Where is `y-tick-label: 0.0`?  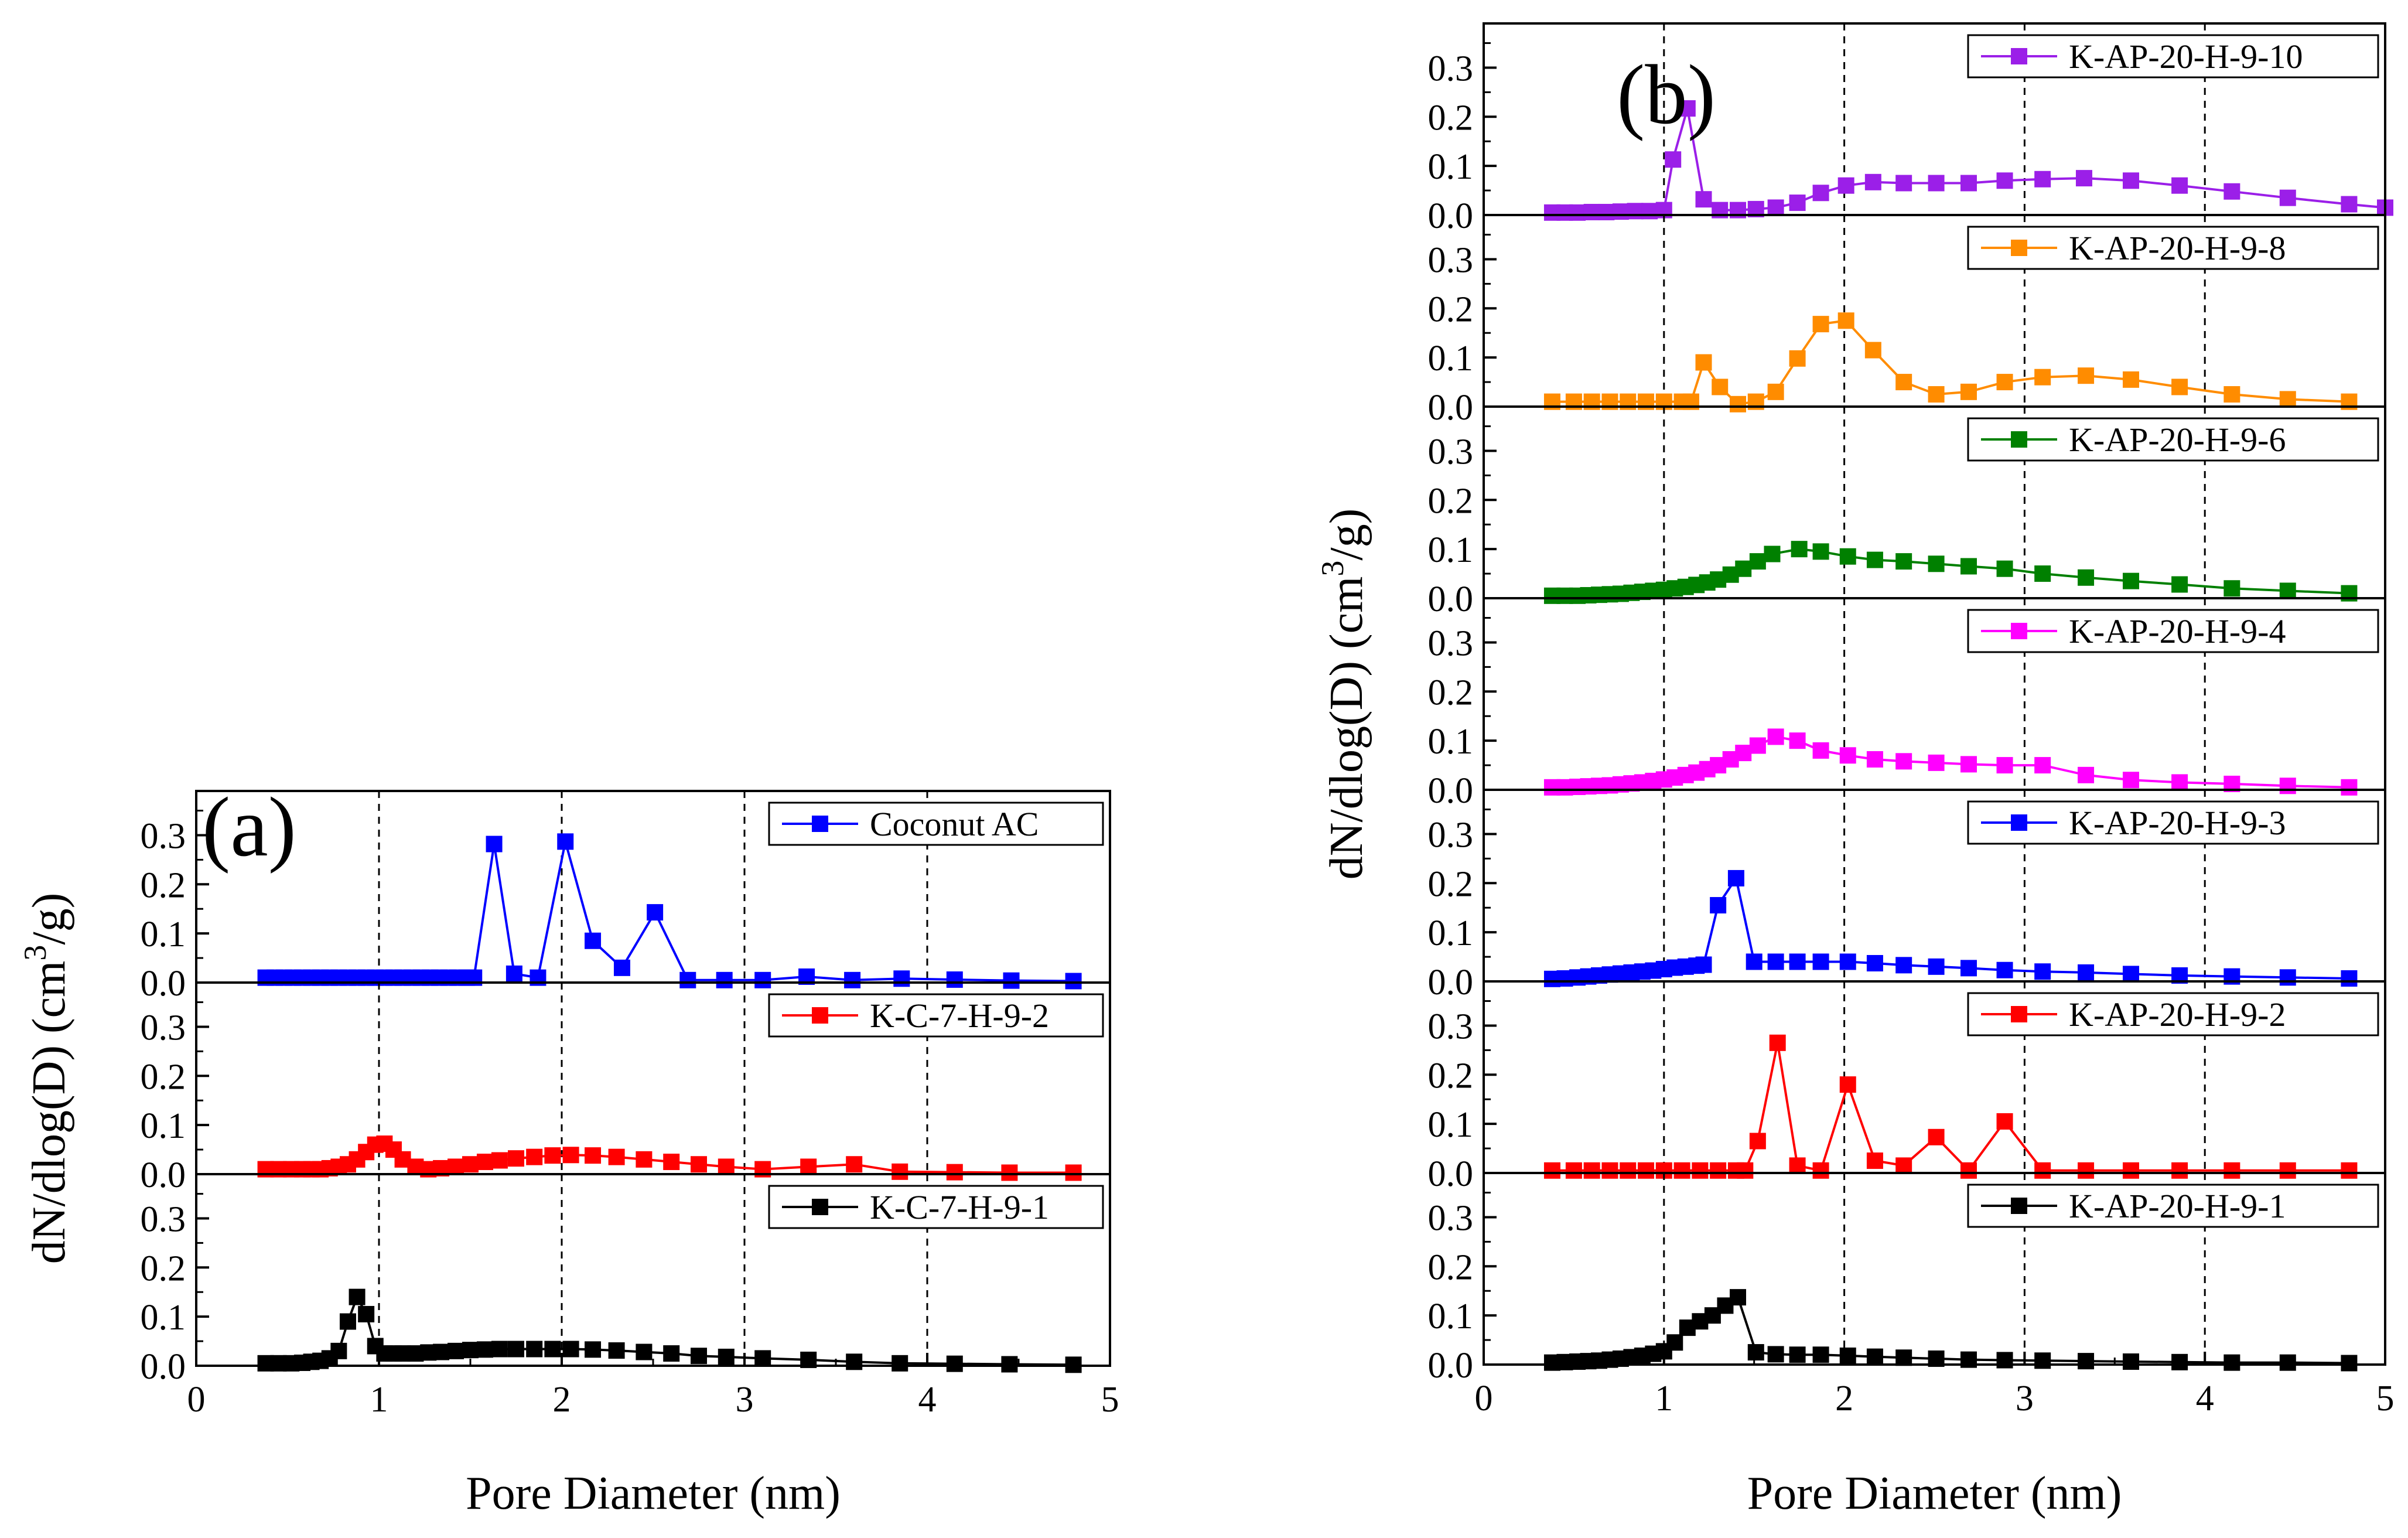
y-tick-label: 0.0 is located at coordinates (1451, 599).